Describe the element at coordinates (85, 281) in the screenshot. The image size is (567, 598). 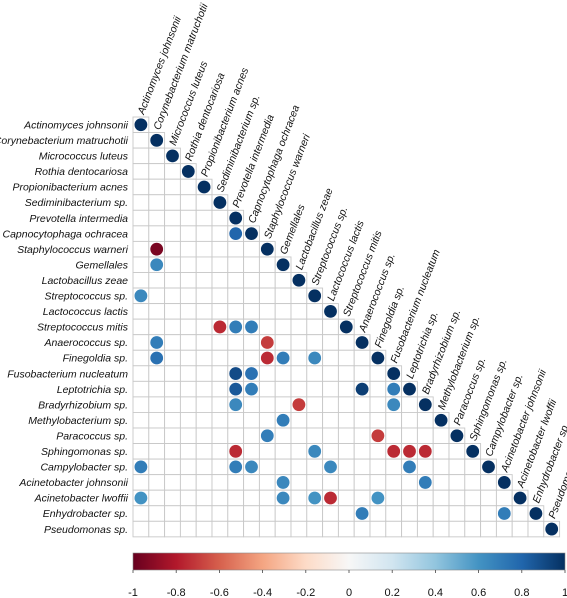
I see `row-label: Lactobacillus zeae` at that location.